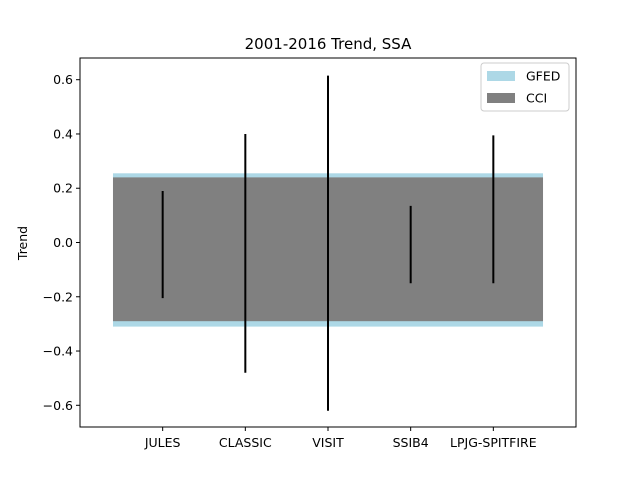 Image resolution: width=640 pixels, height=480 pixels. Describe the element at coordinates (493, 442) in the screenshot. I see `x-tick-label: LPJG-SPITFIRE` at that location.